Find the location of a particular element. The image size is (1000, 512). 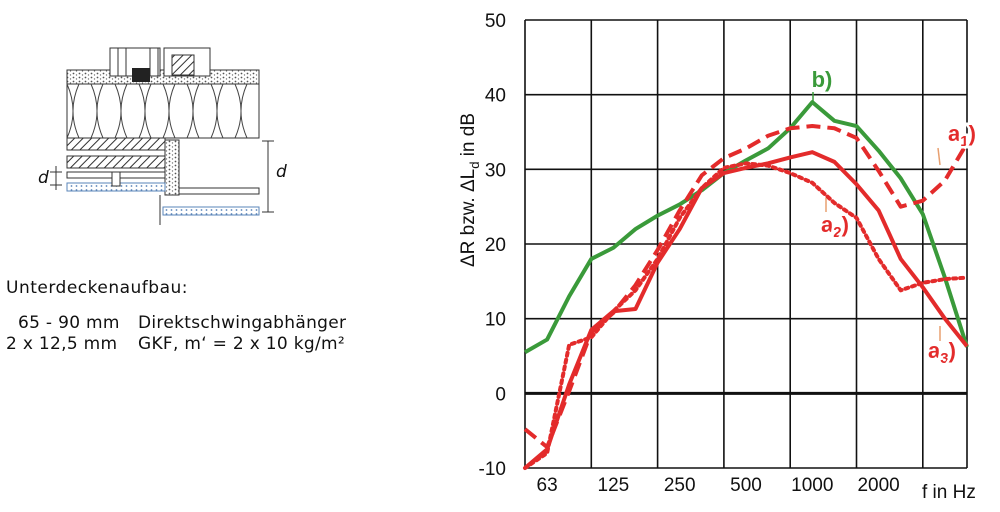

row-description: Direktschwingabhänger is located at coordinates (242, 323).